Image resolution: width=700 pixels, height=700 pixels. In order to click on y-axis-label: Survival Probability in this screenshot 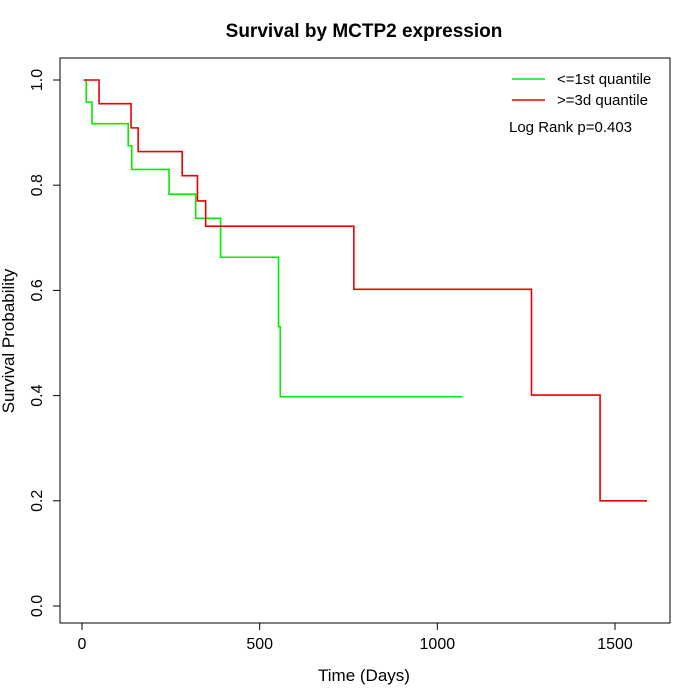, I will do `click(9, 340)`.